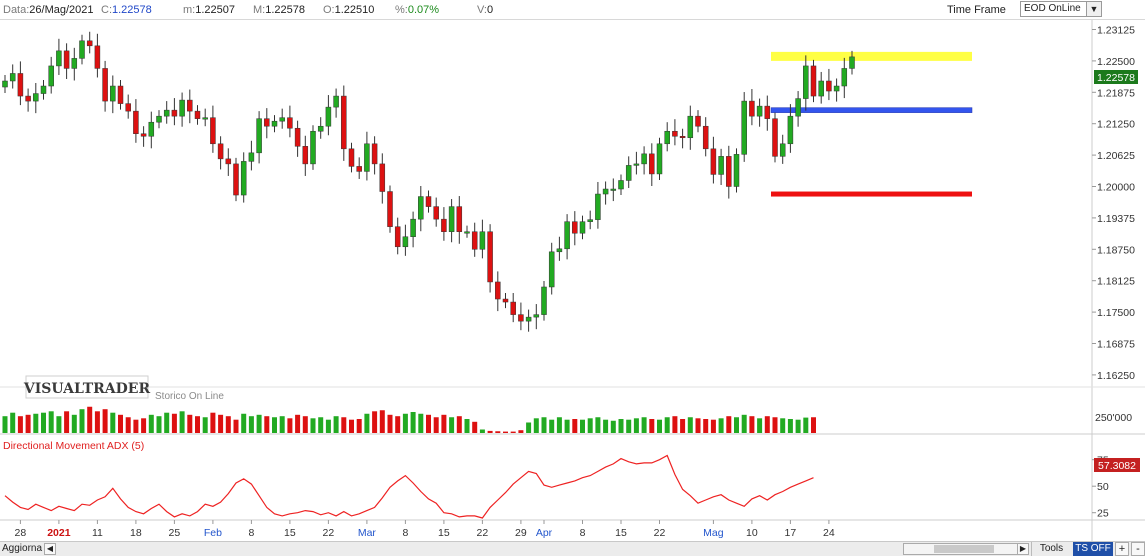 The height and width of the screenshot is (556, 1145). Describe the element at coordinates (752, 533) in the screenshot. I see `time-tick-label: 10` at that location.